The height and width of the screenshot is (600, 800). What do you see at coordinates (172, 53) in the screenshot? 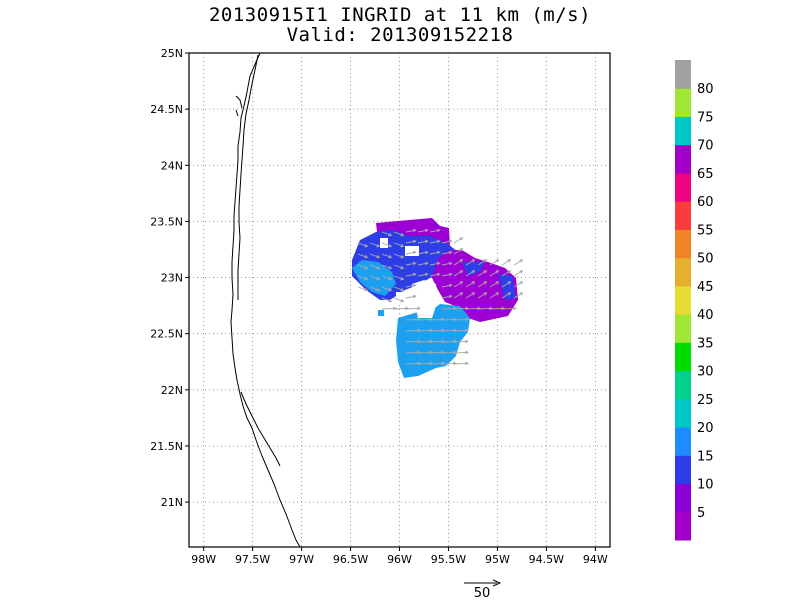
I see `lat-label: 25N` at bounding box center [172, 53].